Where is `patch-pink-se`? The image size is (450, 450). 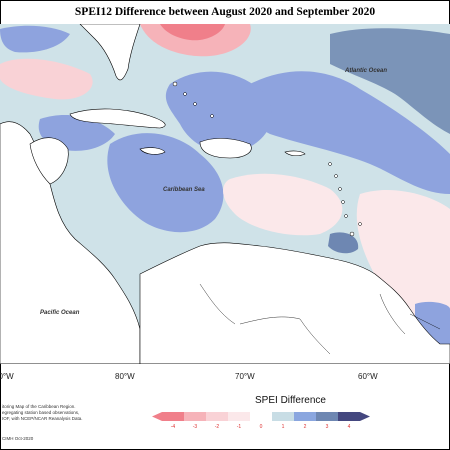 patch-pink-se is located at coordinates (403, 256).